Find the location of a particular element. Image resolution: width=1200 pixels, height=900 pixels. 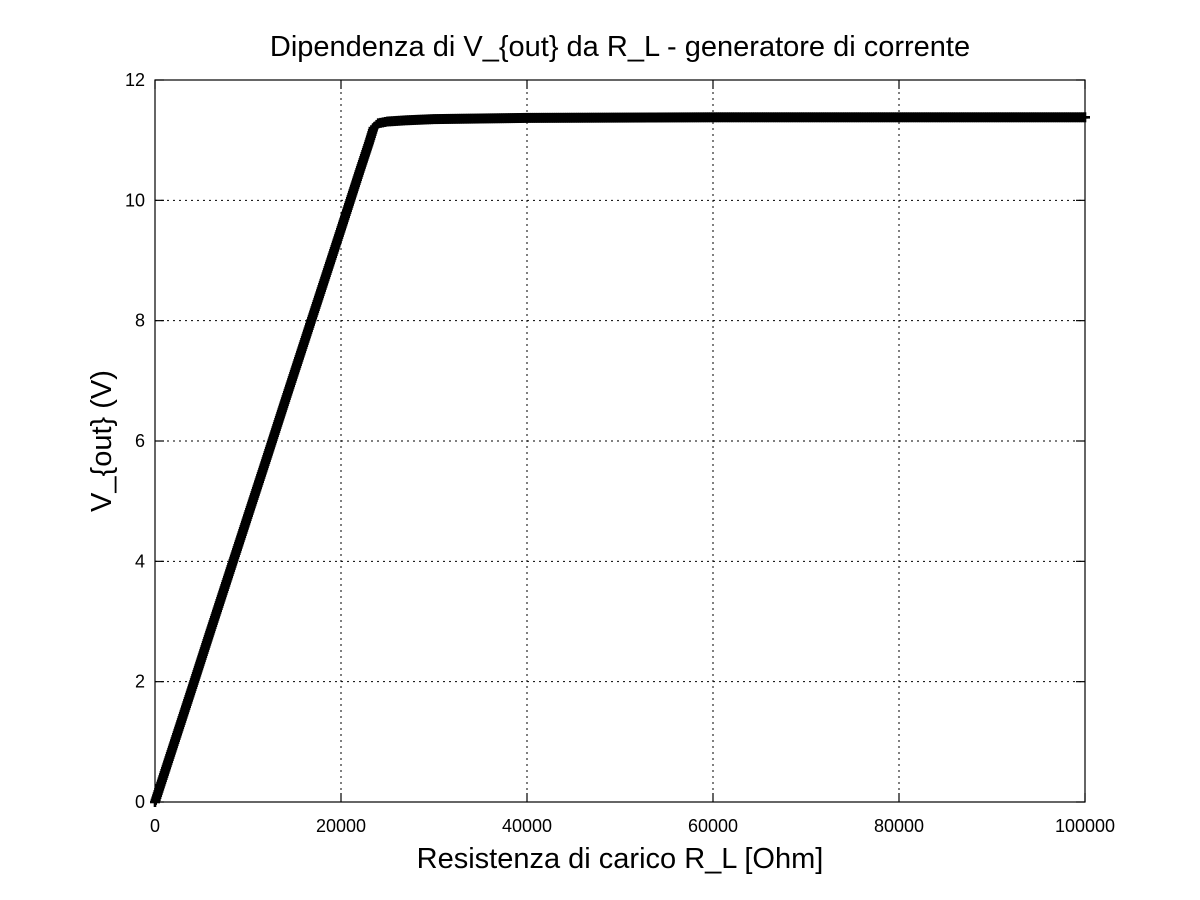

y-tick-label: 2 is located at coordinates (140, 682).